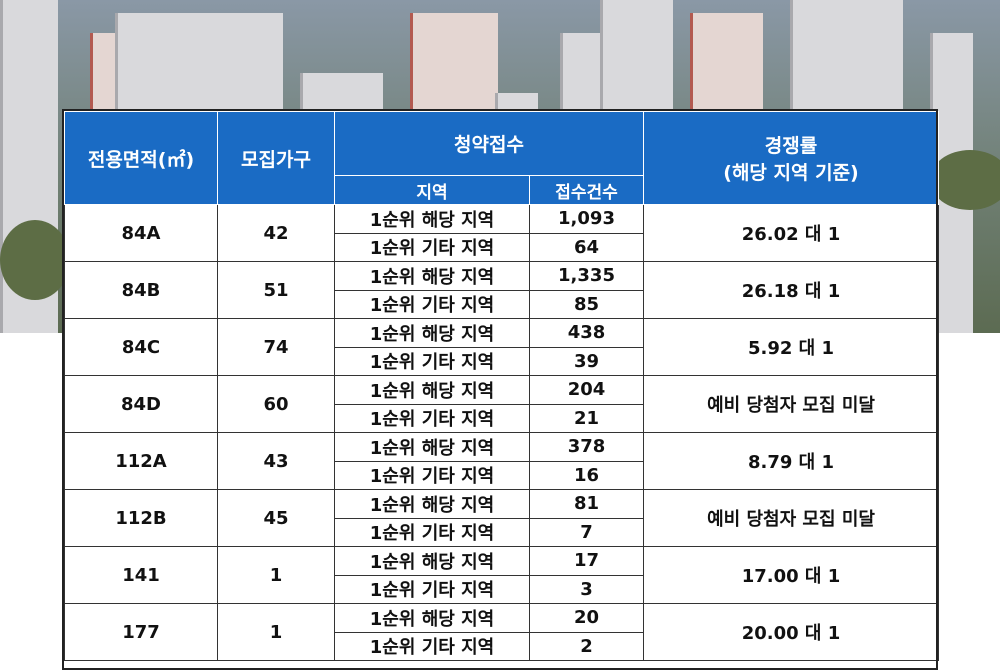  I want to click on cell-type: 84B, so click(141, 290).